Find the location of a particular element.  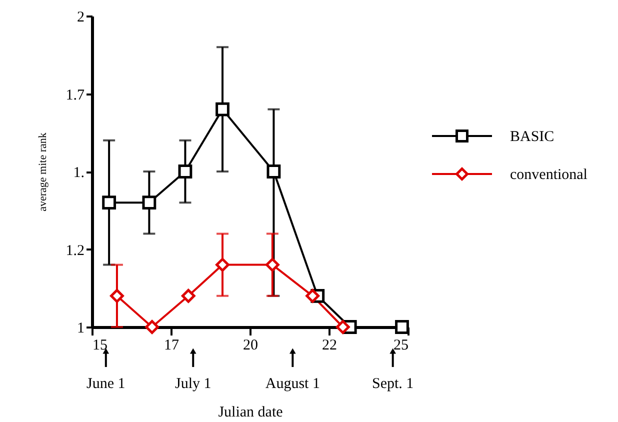

y-axis-title: average mite rank is located at coordinates (42, 172).